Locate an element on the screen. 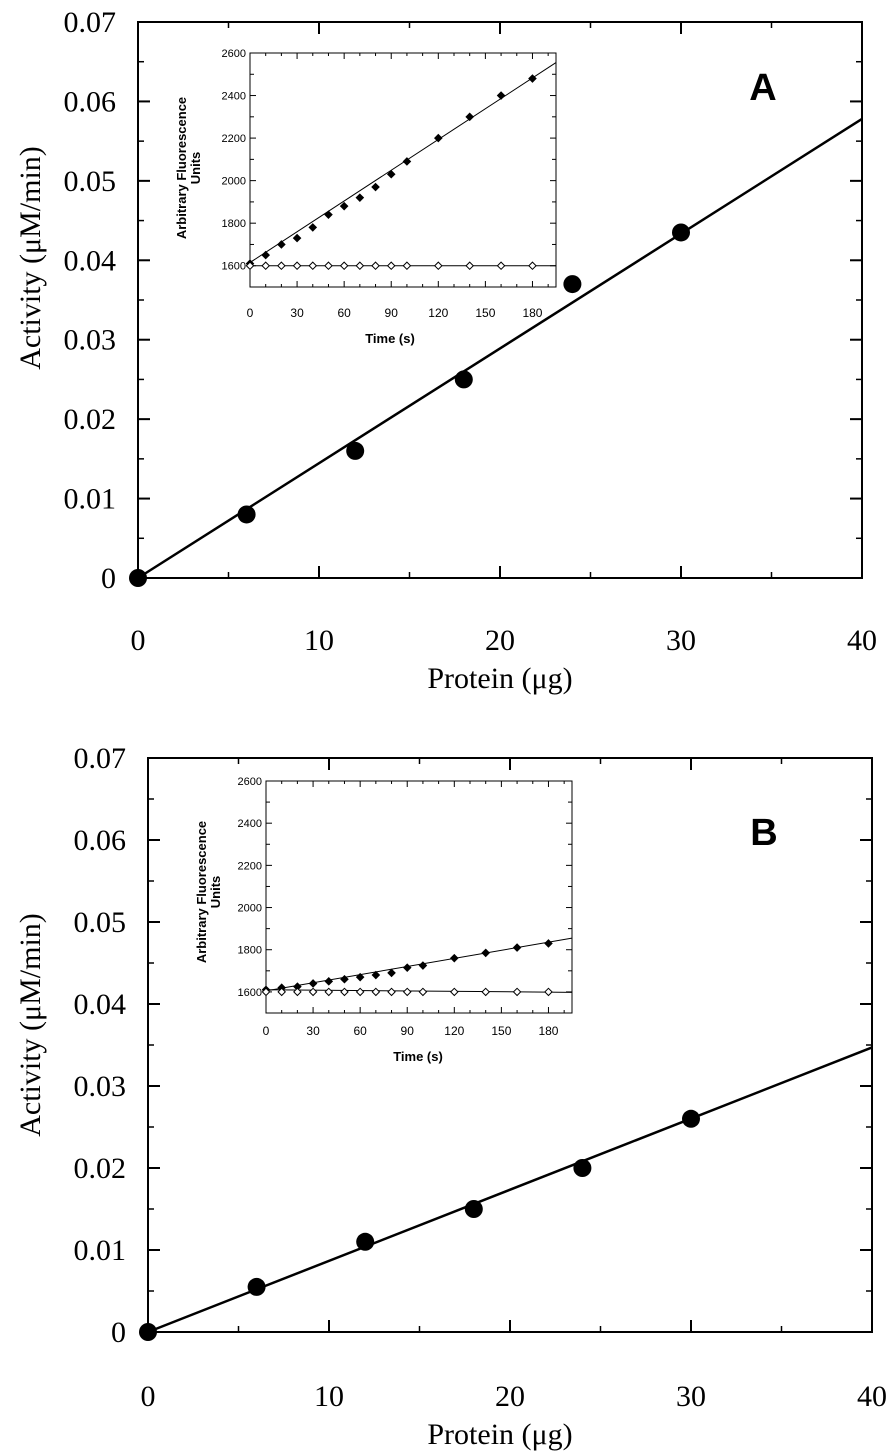 This screenshot has width=894, height=1454. y-tick-label: 0.06 is located at coordinates (90, 101).